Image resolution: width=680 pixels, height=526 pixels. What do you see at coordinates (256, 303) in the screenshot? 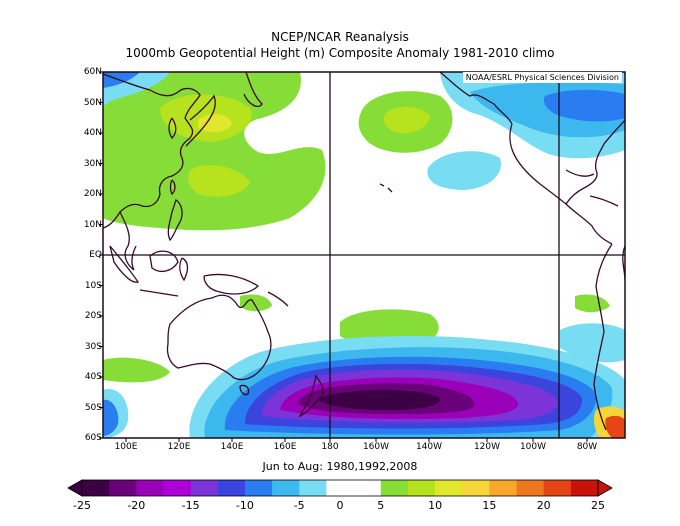
I see `positive-anomaly-wpac` at bounding box center [256, 303].